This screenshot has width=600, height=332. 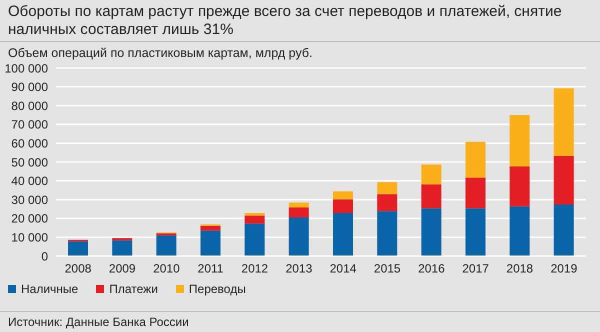 What do you see at coordinates (211, 269) in the screenshot?
I see `x-tick-label: 2011` at bounding box center [211, 269].